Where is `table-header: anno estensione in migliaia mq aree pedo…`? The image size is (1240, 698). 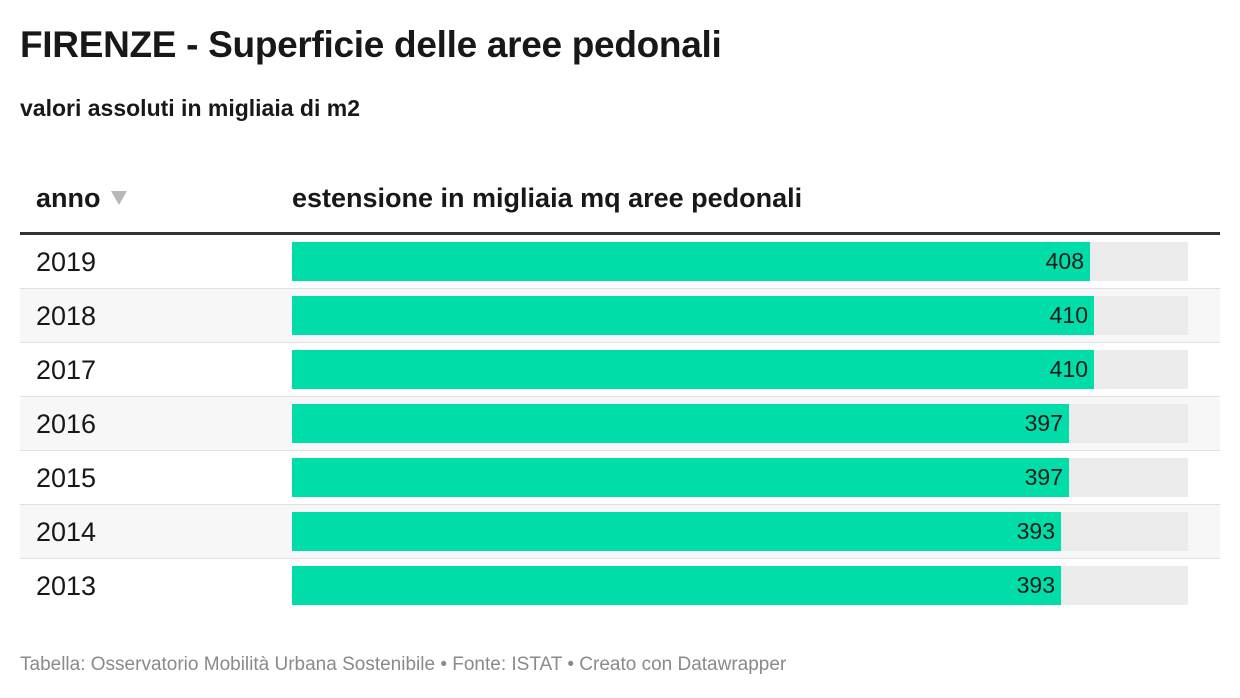
table-header: anno estensione in migliaia mq aree pedo… is located at coordinates (620, 202).